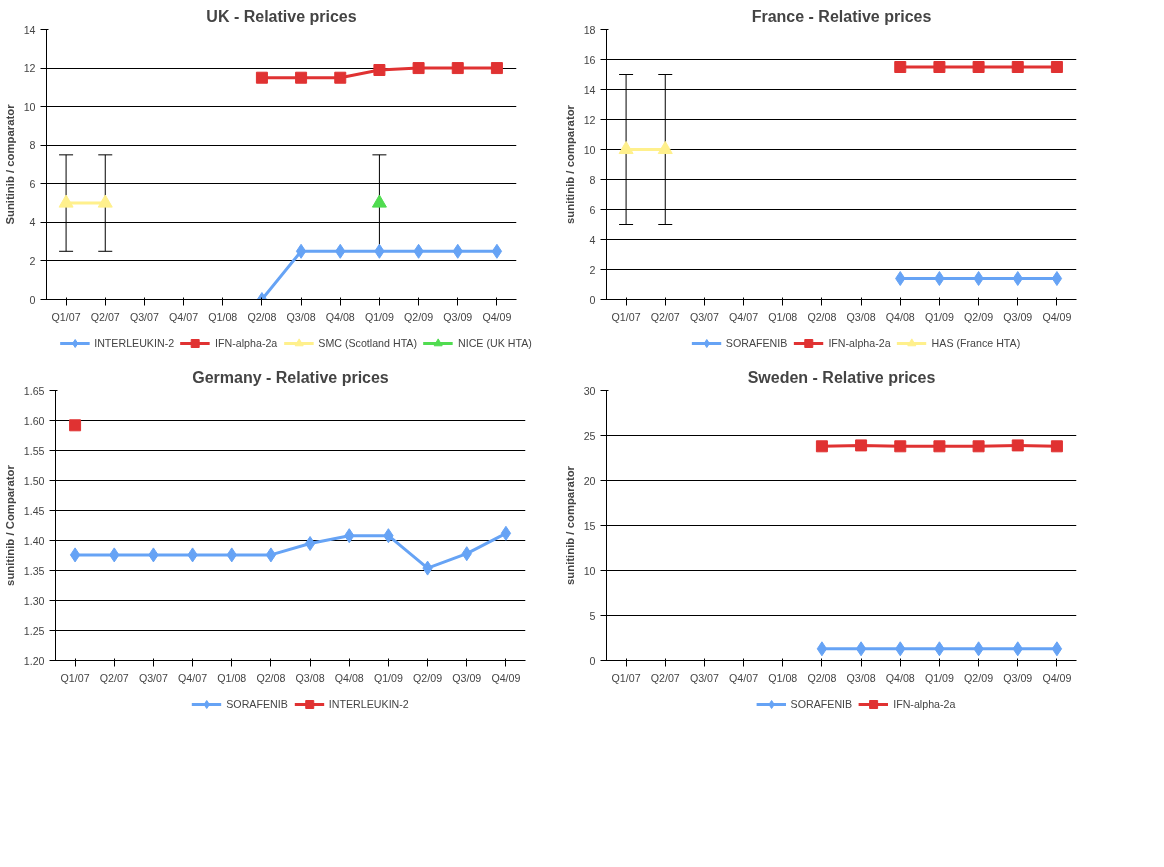 This screenshot has height=867, width=1164. Describe the element at coordinates (34, 450) in the screenshot. I see `y-tick-label: 1.55` at that location.